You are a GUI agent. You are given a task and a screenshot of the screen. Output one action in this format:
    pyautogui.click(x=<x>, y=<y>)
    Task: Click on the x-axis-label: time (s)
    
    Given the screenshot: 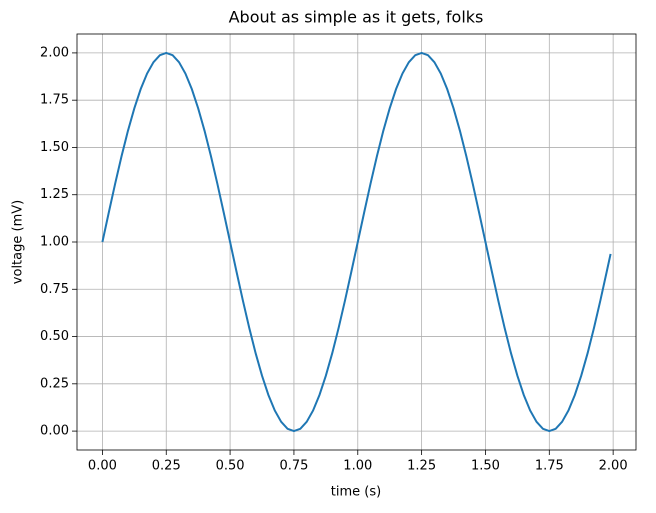 What is the action you would take?
    pyautogui.click(x=356, y=492)
    